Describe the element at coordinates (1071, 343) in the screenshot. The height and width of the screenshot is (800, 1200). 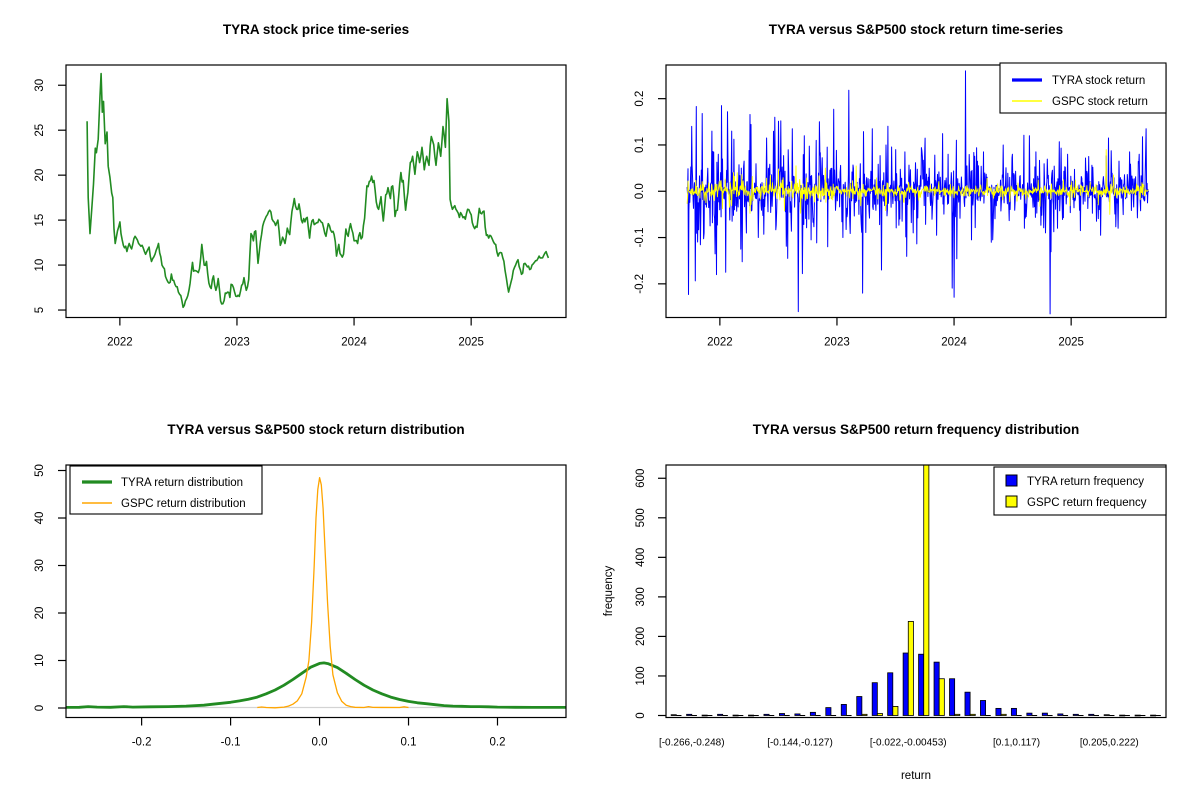
I see `p2-x-tick-label: 2025` at that location.